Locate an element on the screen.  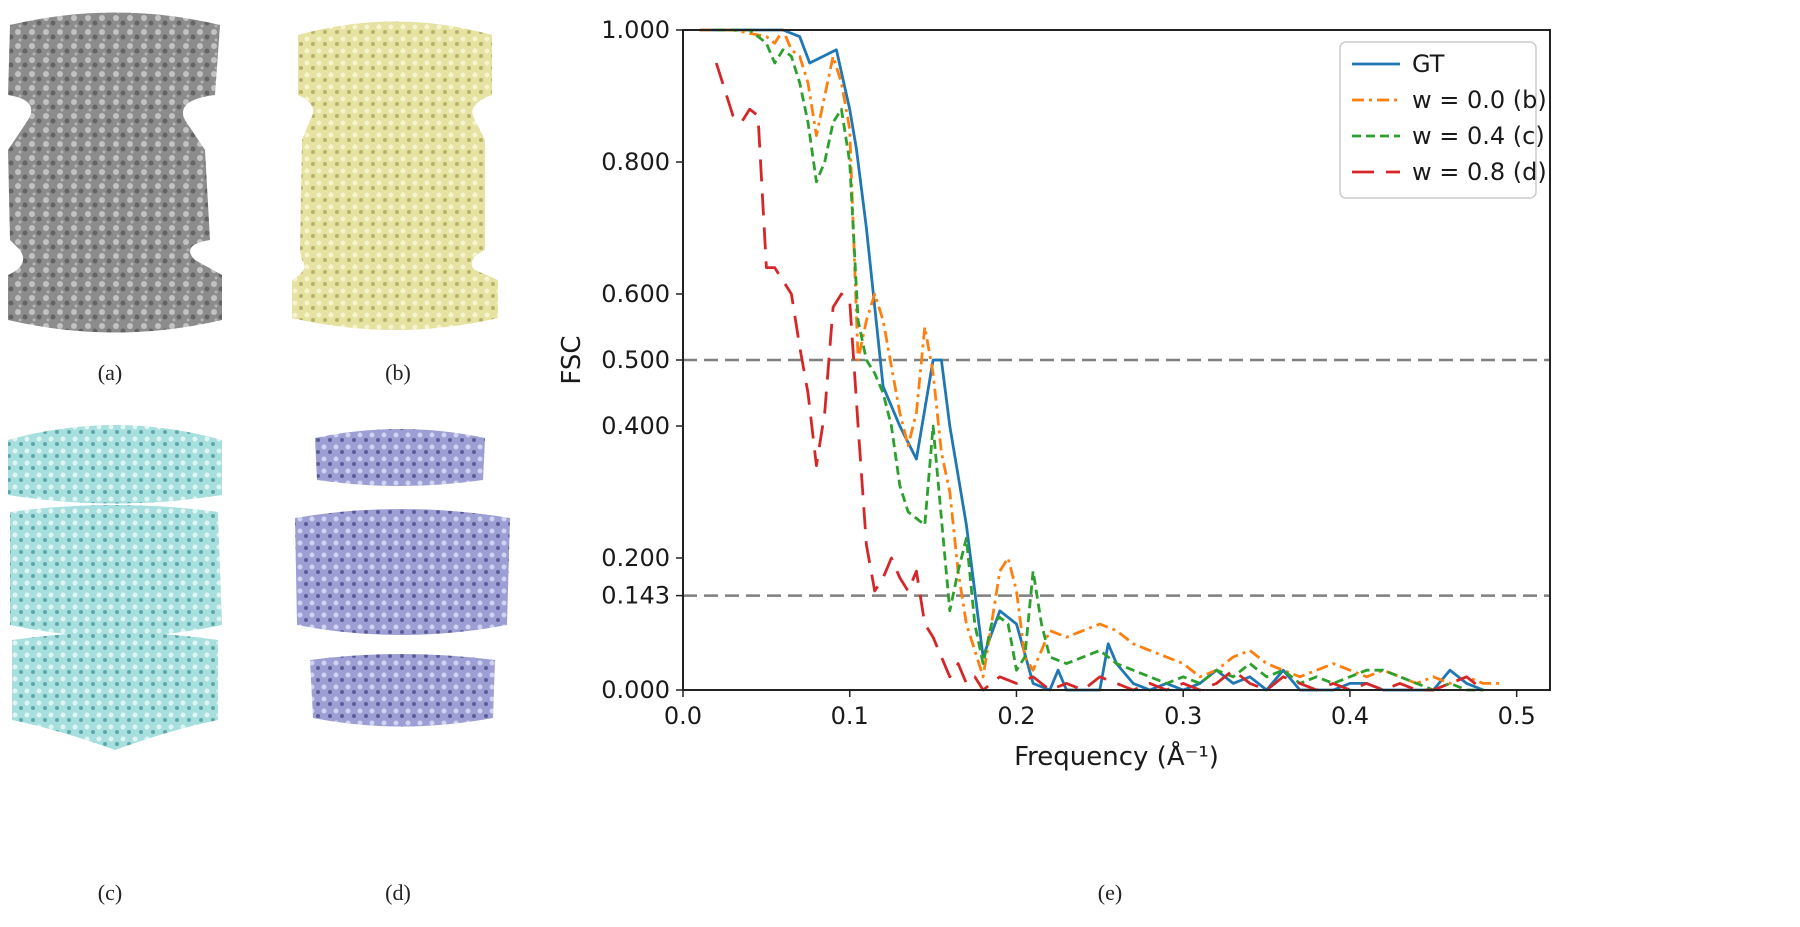
legend-entry: w = 0.4 (c) is located at coordinates (1478, 136).